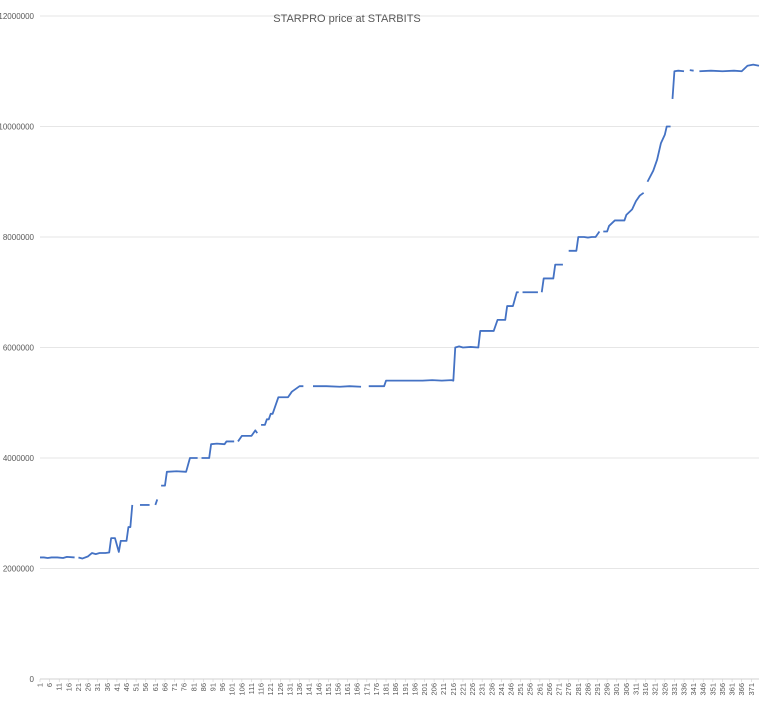  Describe the element at coordinates (19, 569) in the screenshot. I see `y-tick-label: 2000000` at that location.